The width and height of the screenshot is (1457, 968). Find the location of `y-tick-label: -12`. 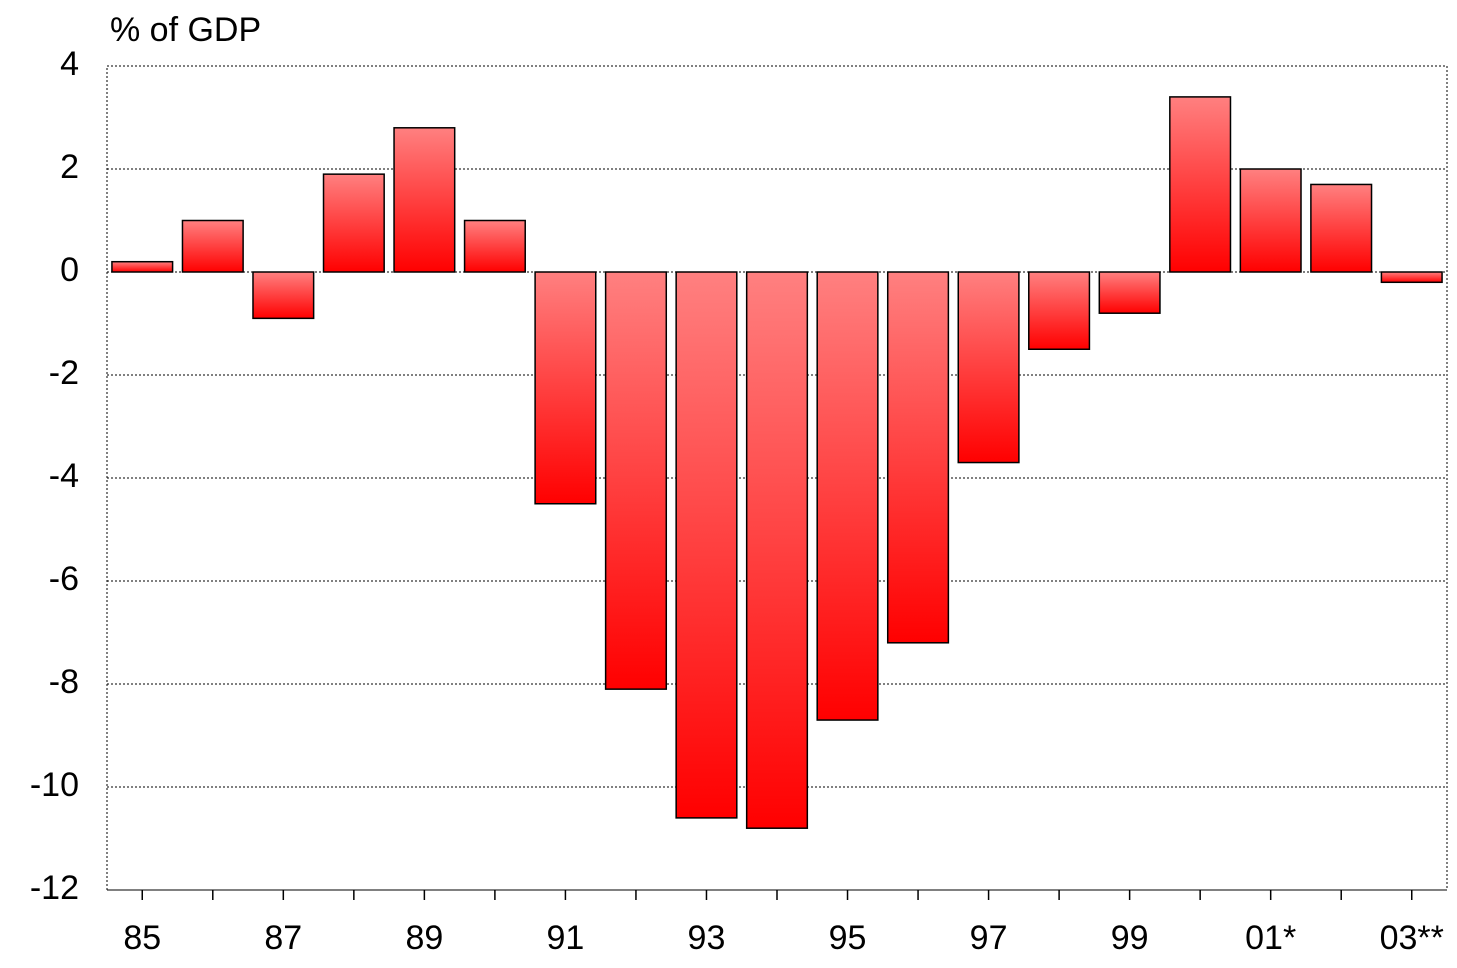

y-tick-label: -12 is located at coordinates (54, 888).